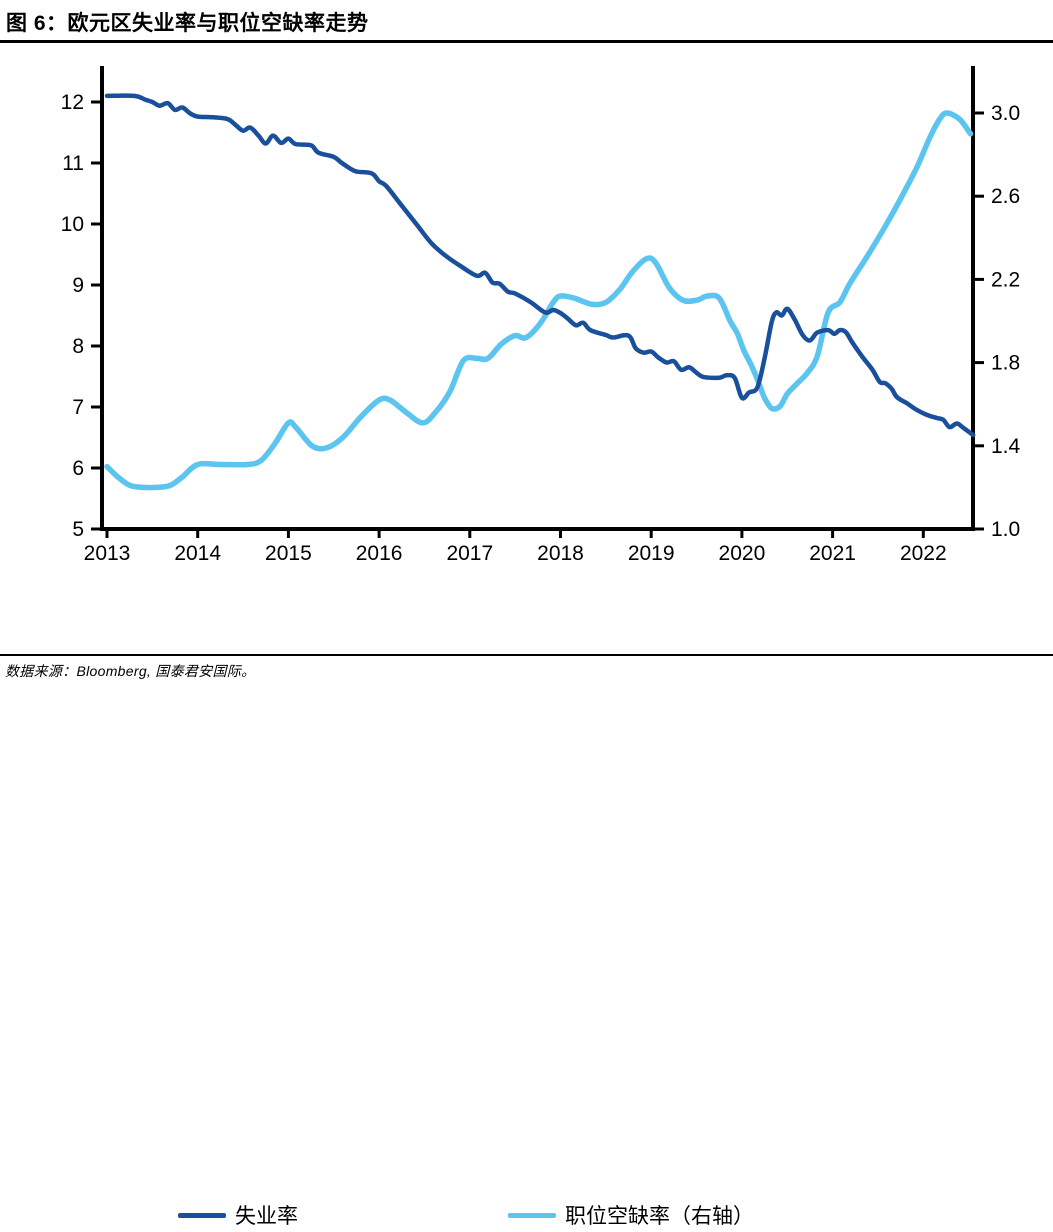  What do you see at coordinates (78, 285) in the screenshot?
I see `svg-text: 9` at bounding box center [78, 285].